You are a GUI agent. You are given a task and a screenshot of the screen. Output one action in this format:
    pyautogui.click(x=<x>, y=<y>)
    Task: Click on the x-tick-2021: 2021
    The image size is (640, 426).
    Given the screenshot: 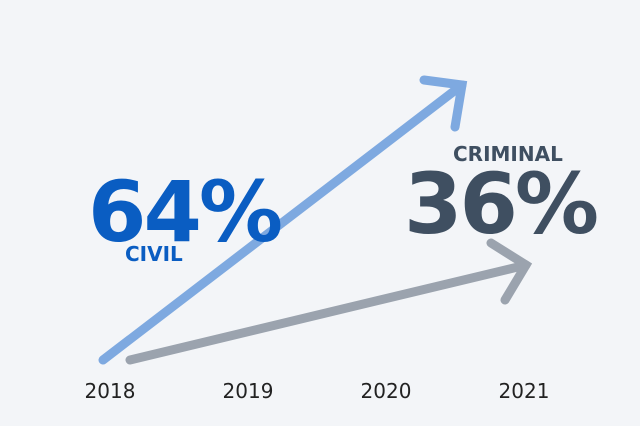 What is the action you would take?
    pyautogui.click(x=524, y=391)
    